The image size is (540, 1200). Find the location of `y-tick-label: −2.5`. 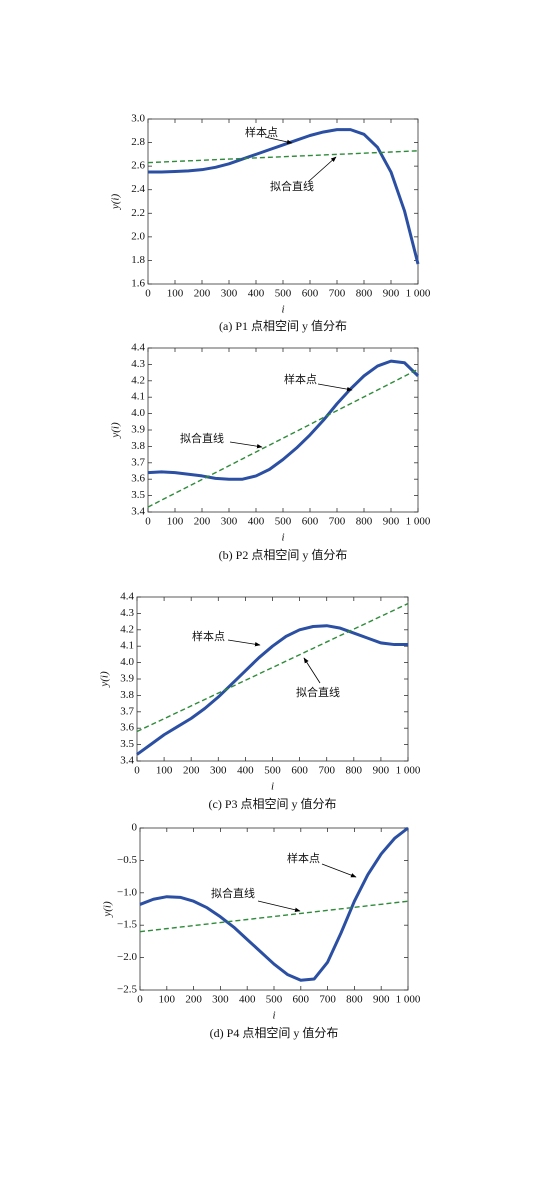

y-tick-label: −2.5 is located at coordinates (127, 990).